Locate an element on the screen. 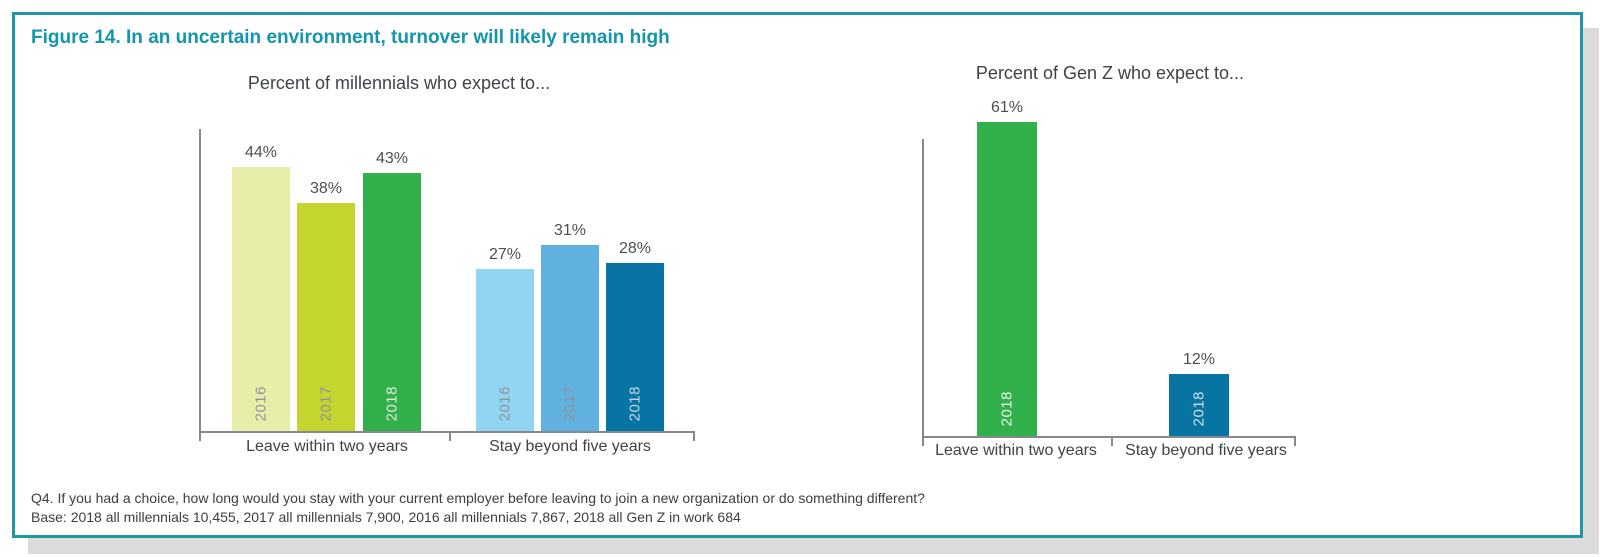 The height and width of the screenshot is (557, 1600). bar-value-label: 61% is located at coordinates (1007, 107).